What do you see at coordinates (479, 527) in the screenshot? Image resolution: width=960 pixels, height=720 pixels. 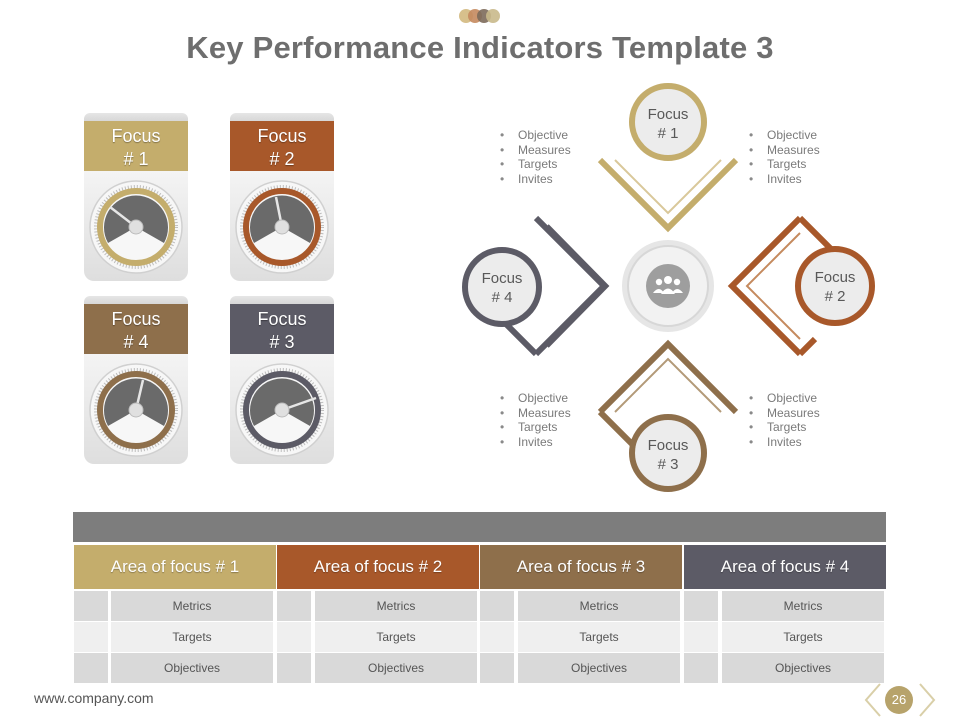 I see `table-header-band` at bounding box center [479, 527].